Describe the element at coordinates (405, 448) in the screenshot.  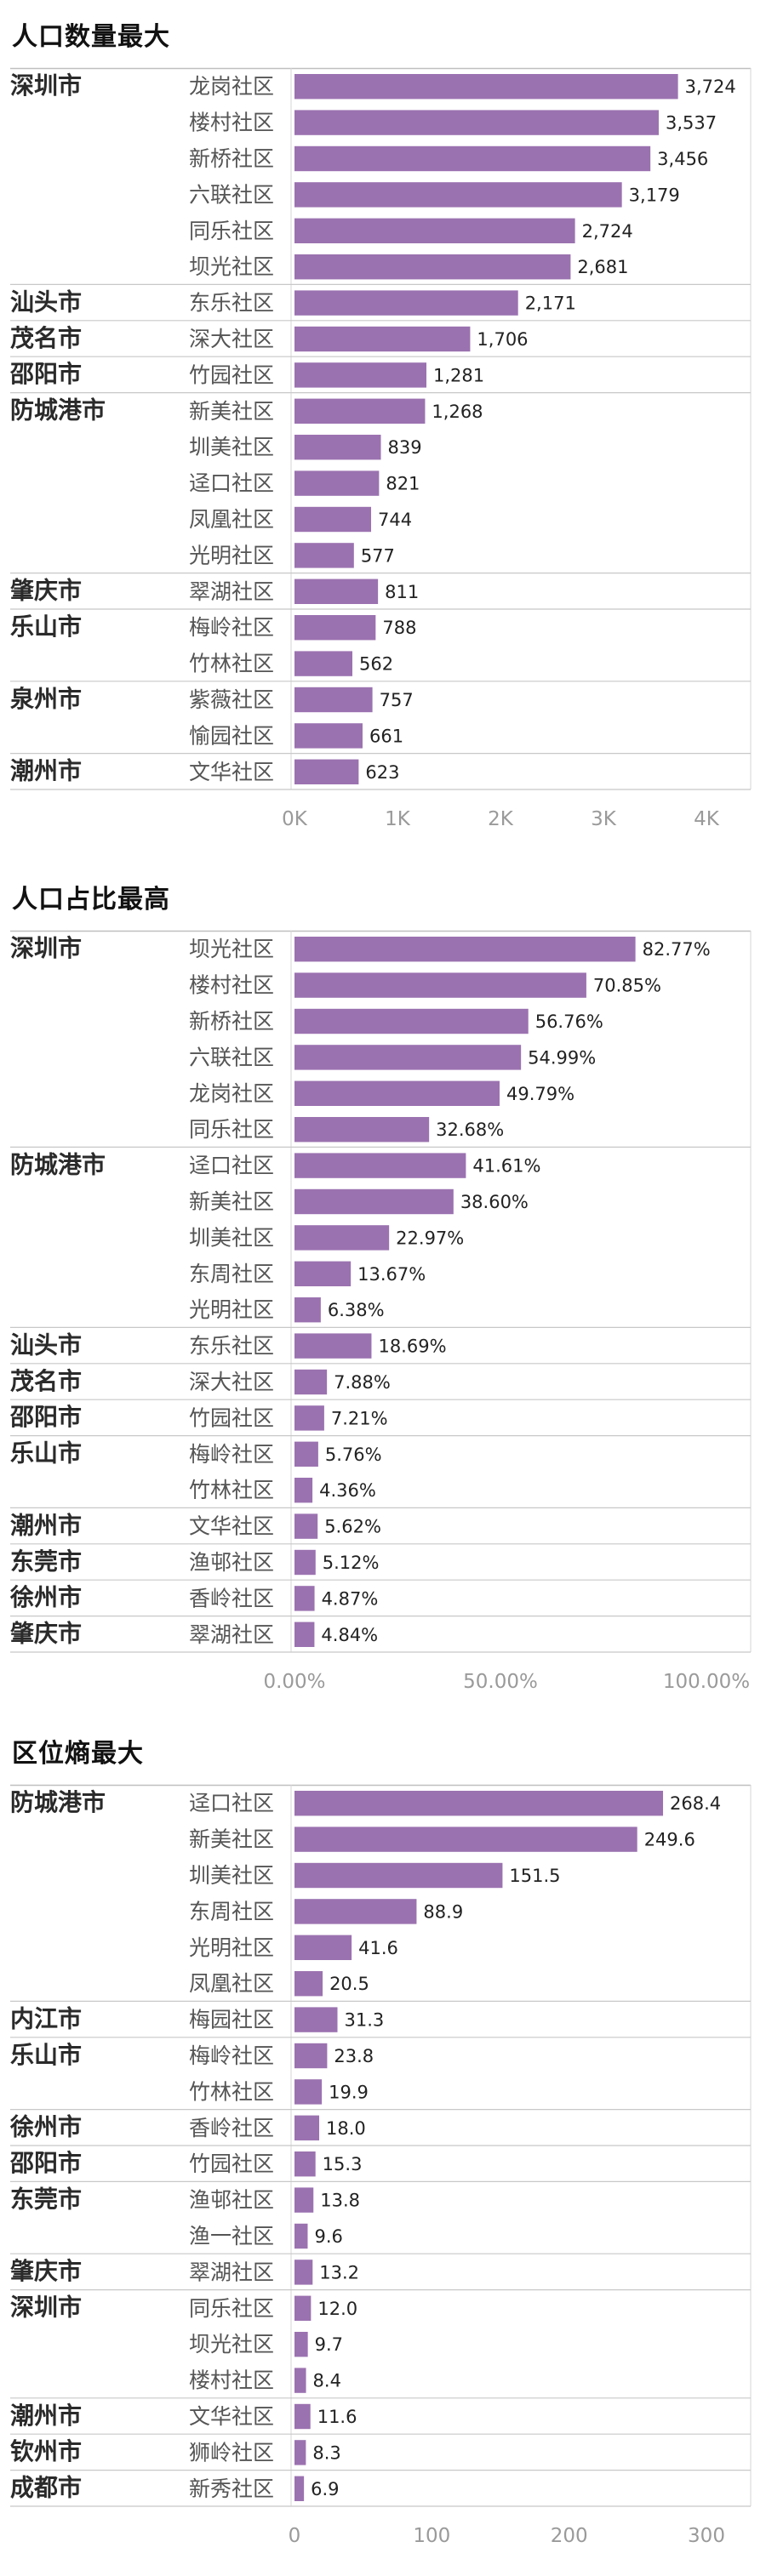
I see `data-label: 839` at that location.